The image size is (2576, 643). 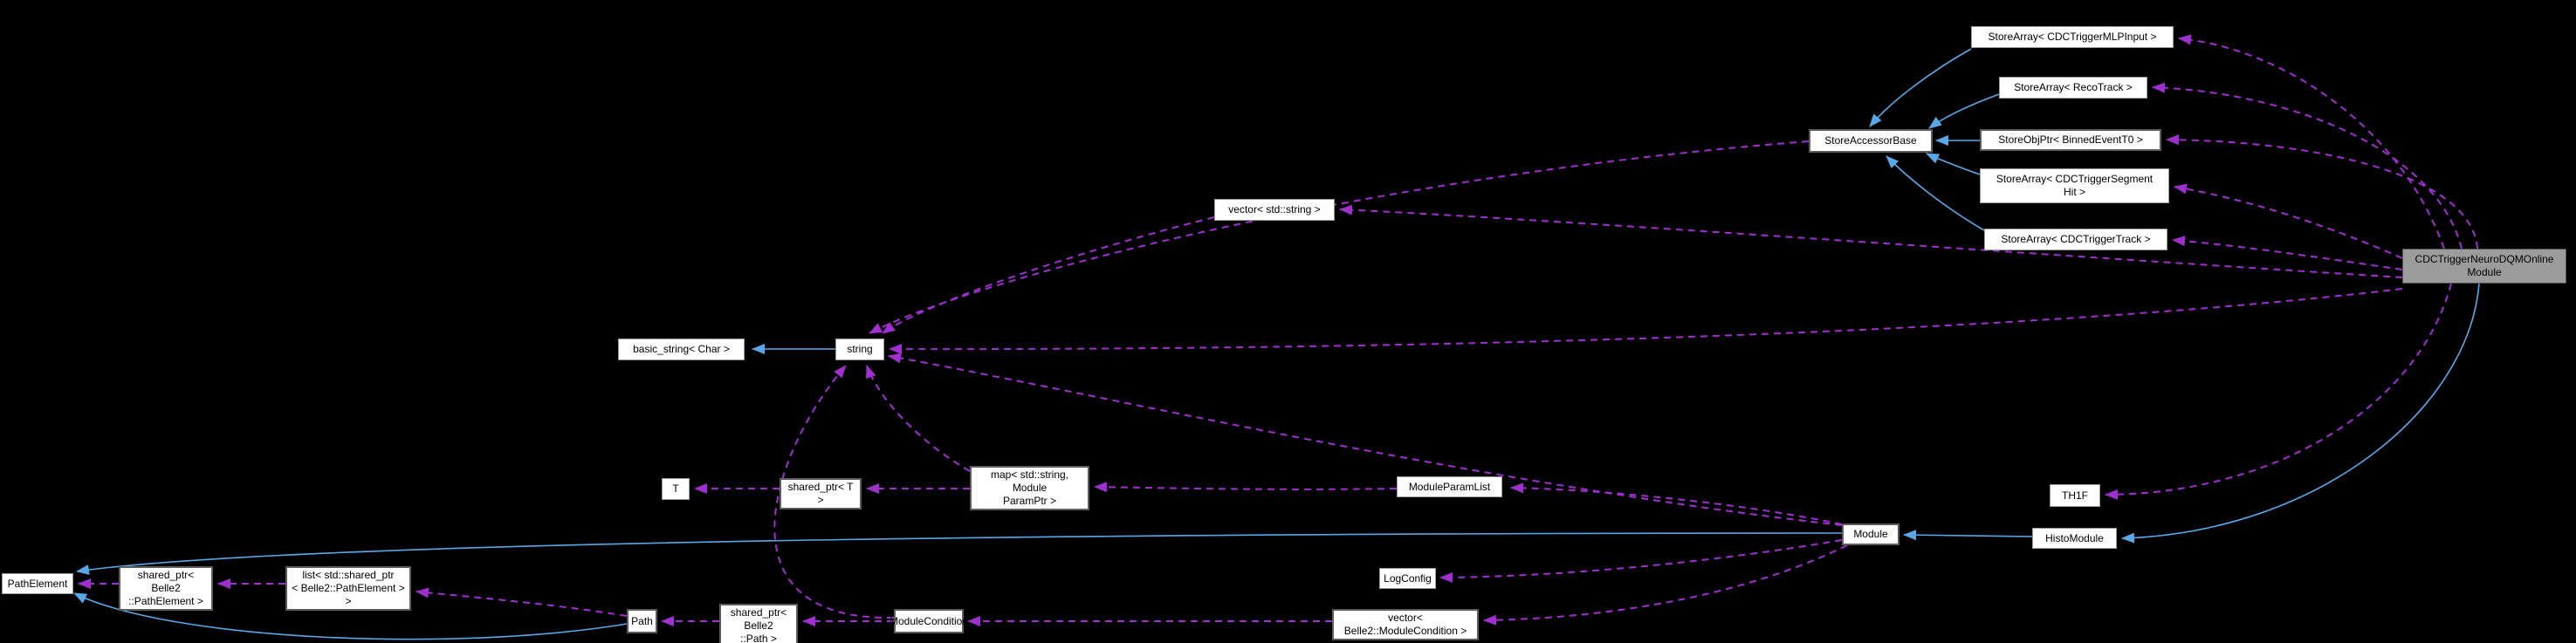 What do you see at coordinates (522, 602) in the screenshot?
I see `edge-path-to-list` at bounding box center [522, 602].